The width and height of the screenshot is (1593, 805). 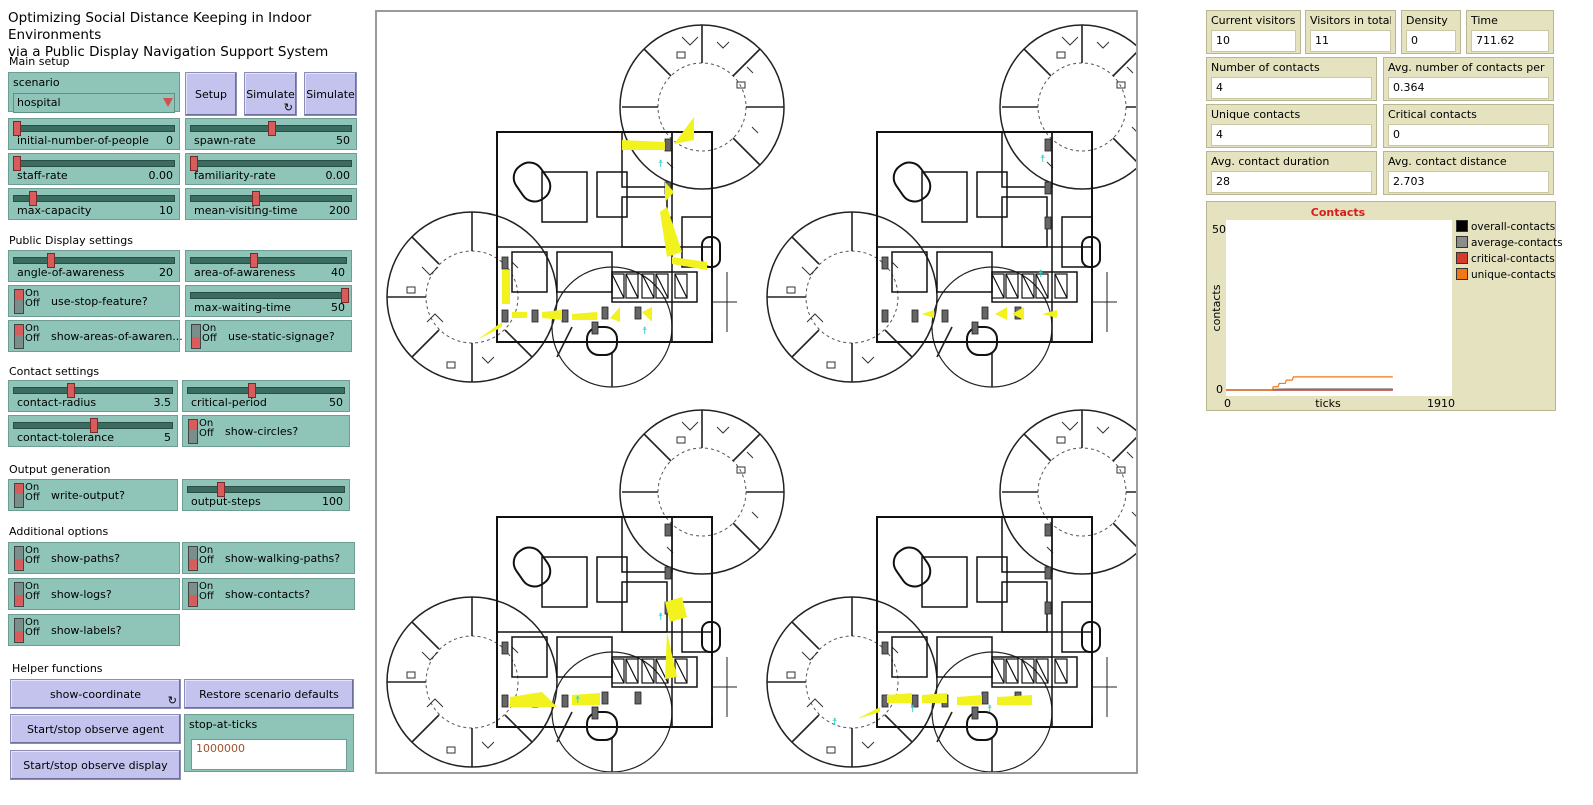 I want to click on stop-at-ticks-value: 1000000, so click(x=269, y=754).